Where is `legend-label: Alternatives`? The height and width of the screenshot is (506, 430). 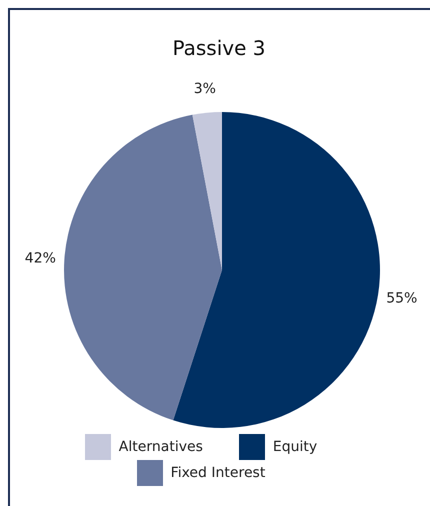
legend-label: Alternatives is located at coordinates (160, 446).